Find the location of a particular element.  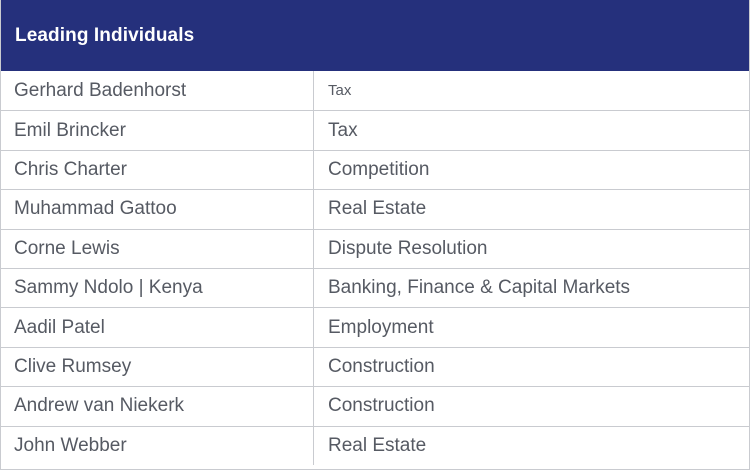

table-row: Muhammad Gattoo Real Estate is located at coordinates (375, 209).